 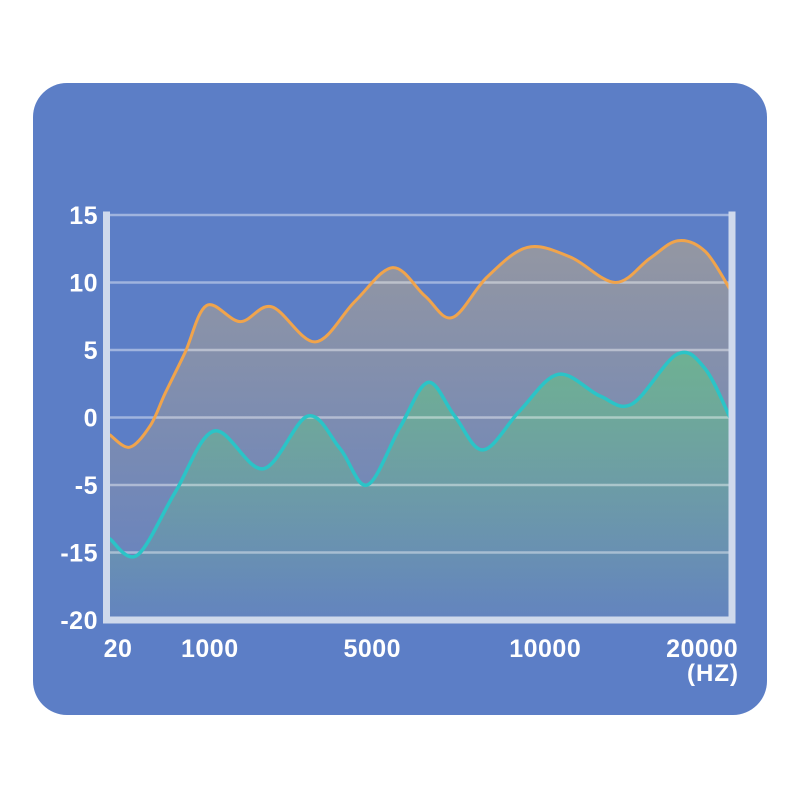 What do you see at coordinates (83, 216) in the screenshot?
I see `y-tick-label-15: 15` at bounding box center [83, 216].